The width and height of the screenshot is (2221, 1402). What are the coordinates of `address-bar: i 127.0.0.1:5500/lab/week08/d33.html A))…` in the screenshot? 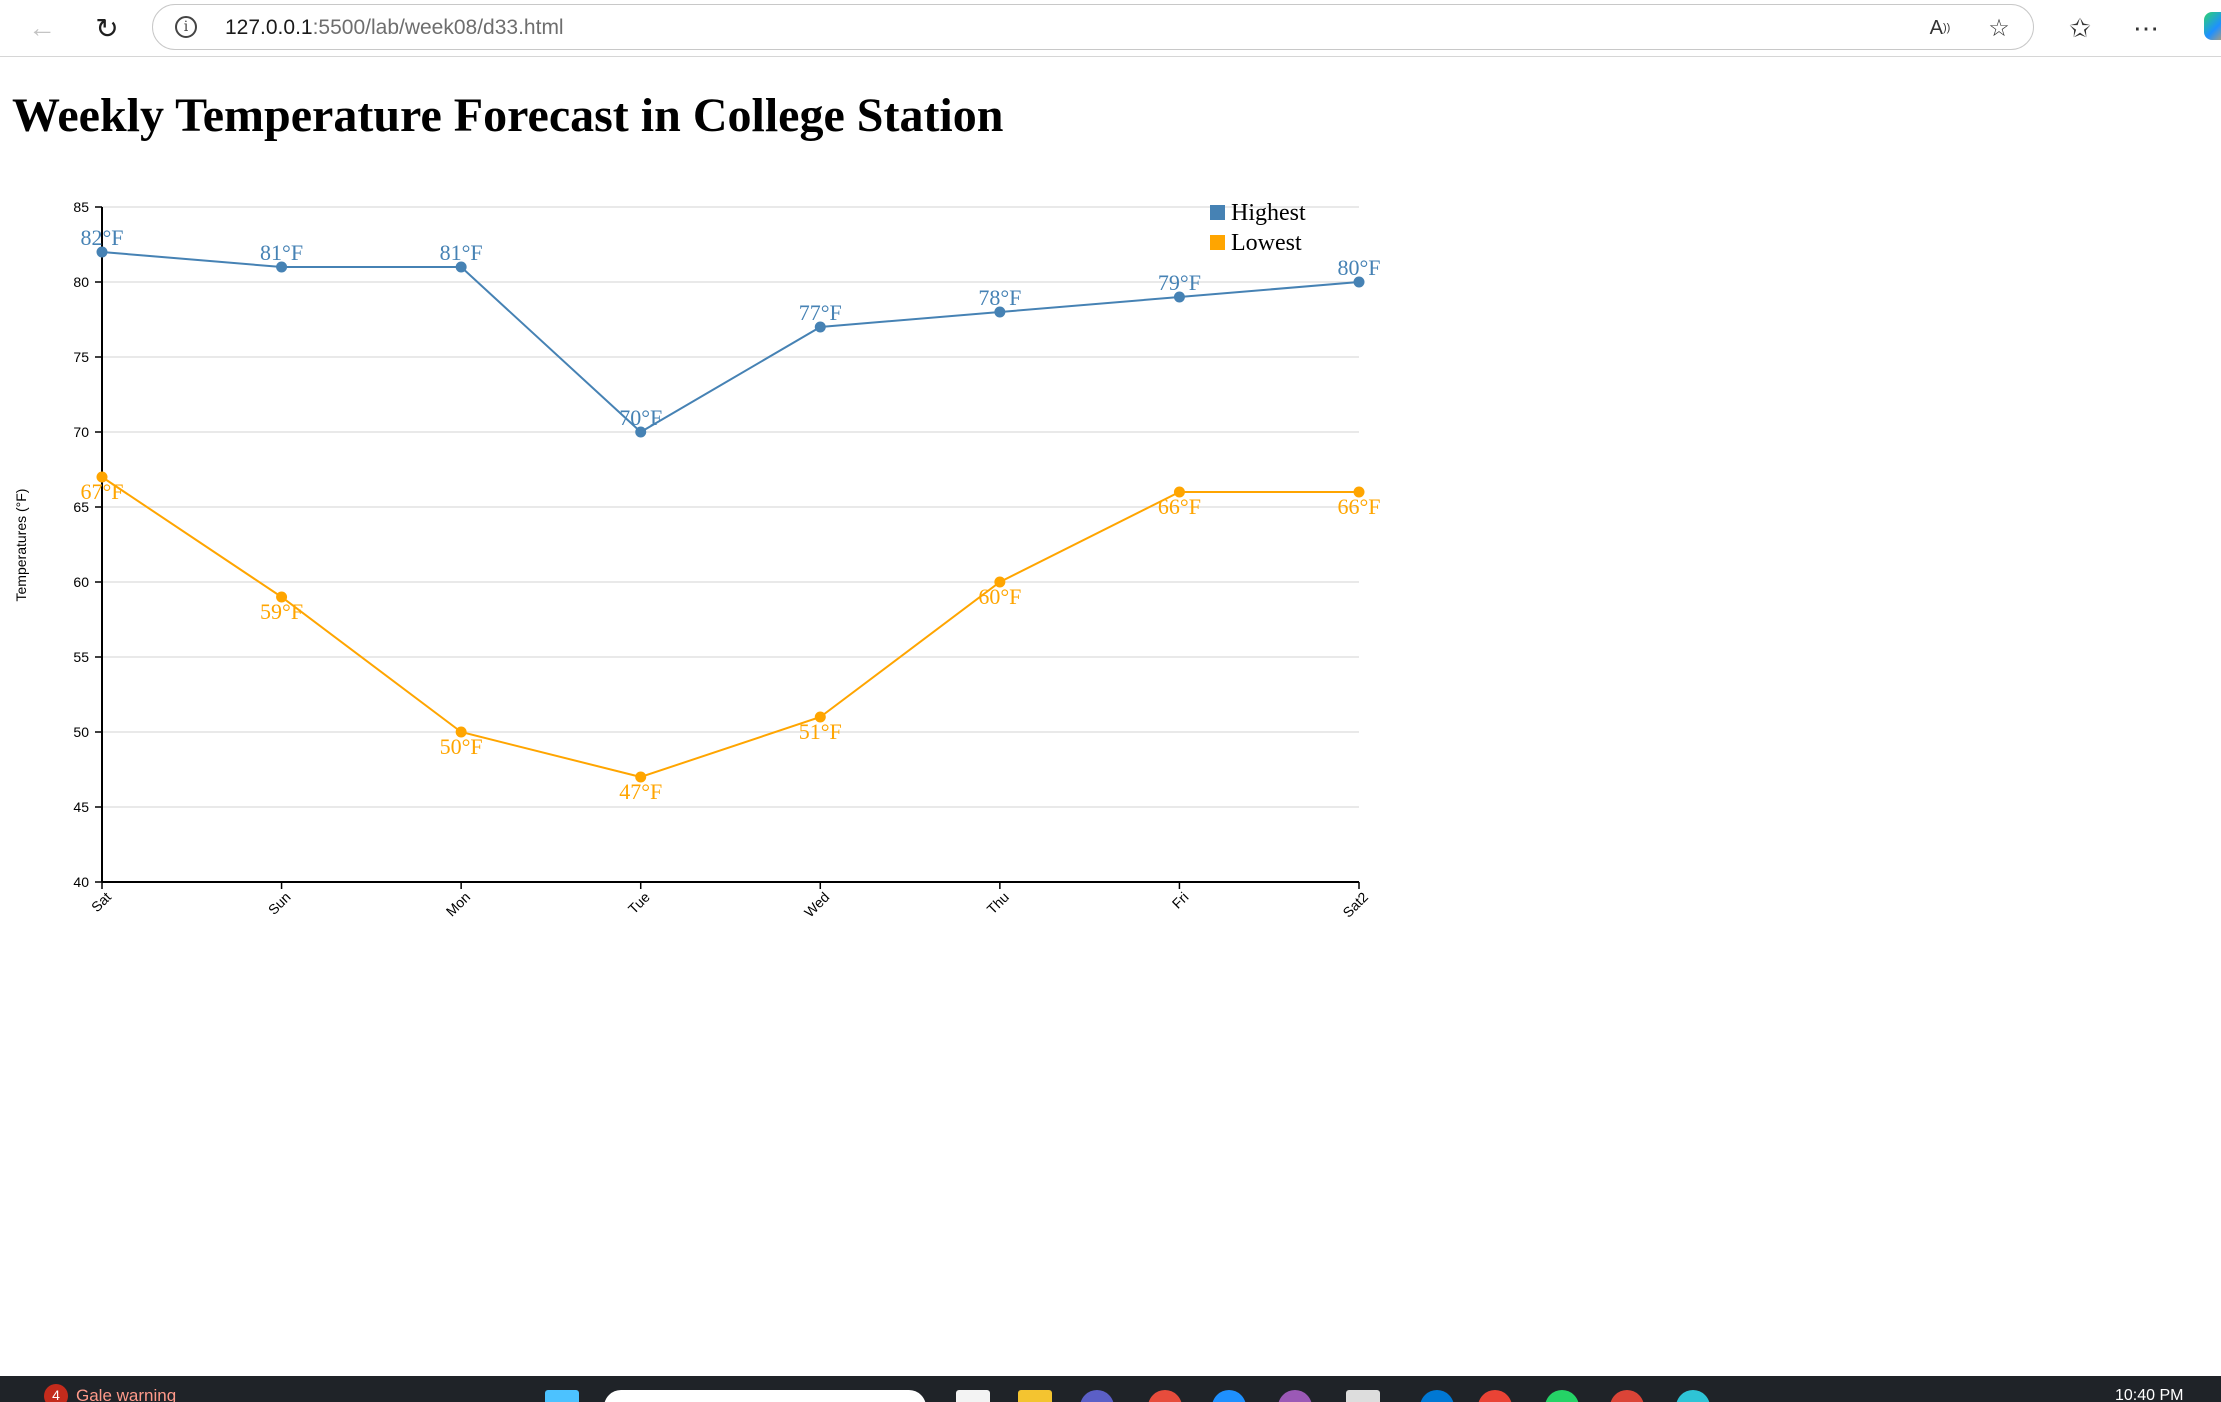 It's located at (1093, 27).